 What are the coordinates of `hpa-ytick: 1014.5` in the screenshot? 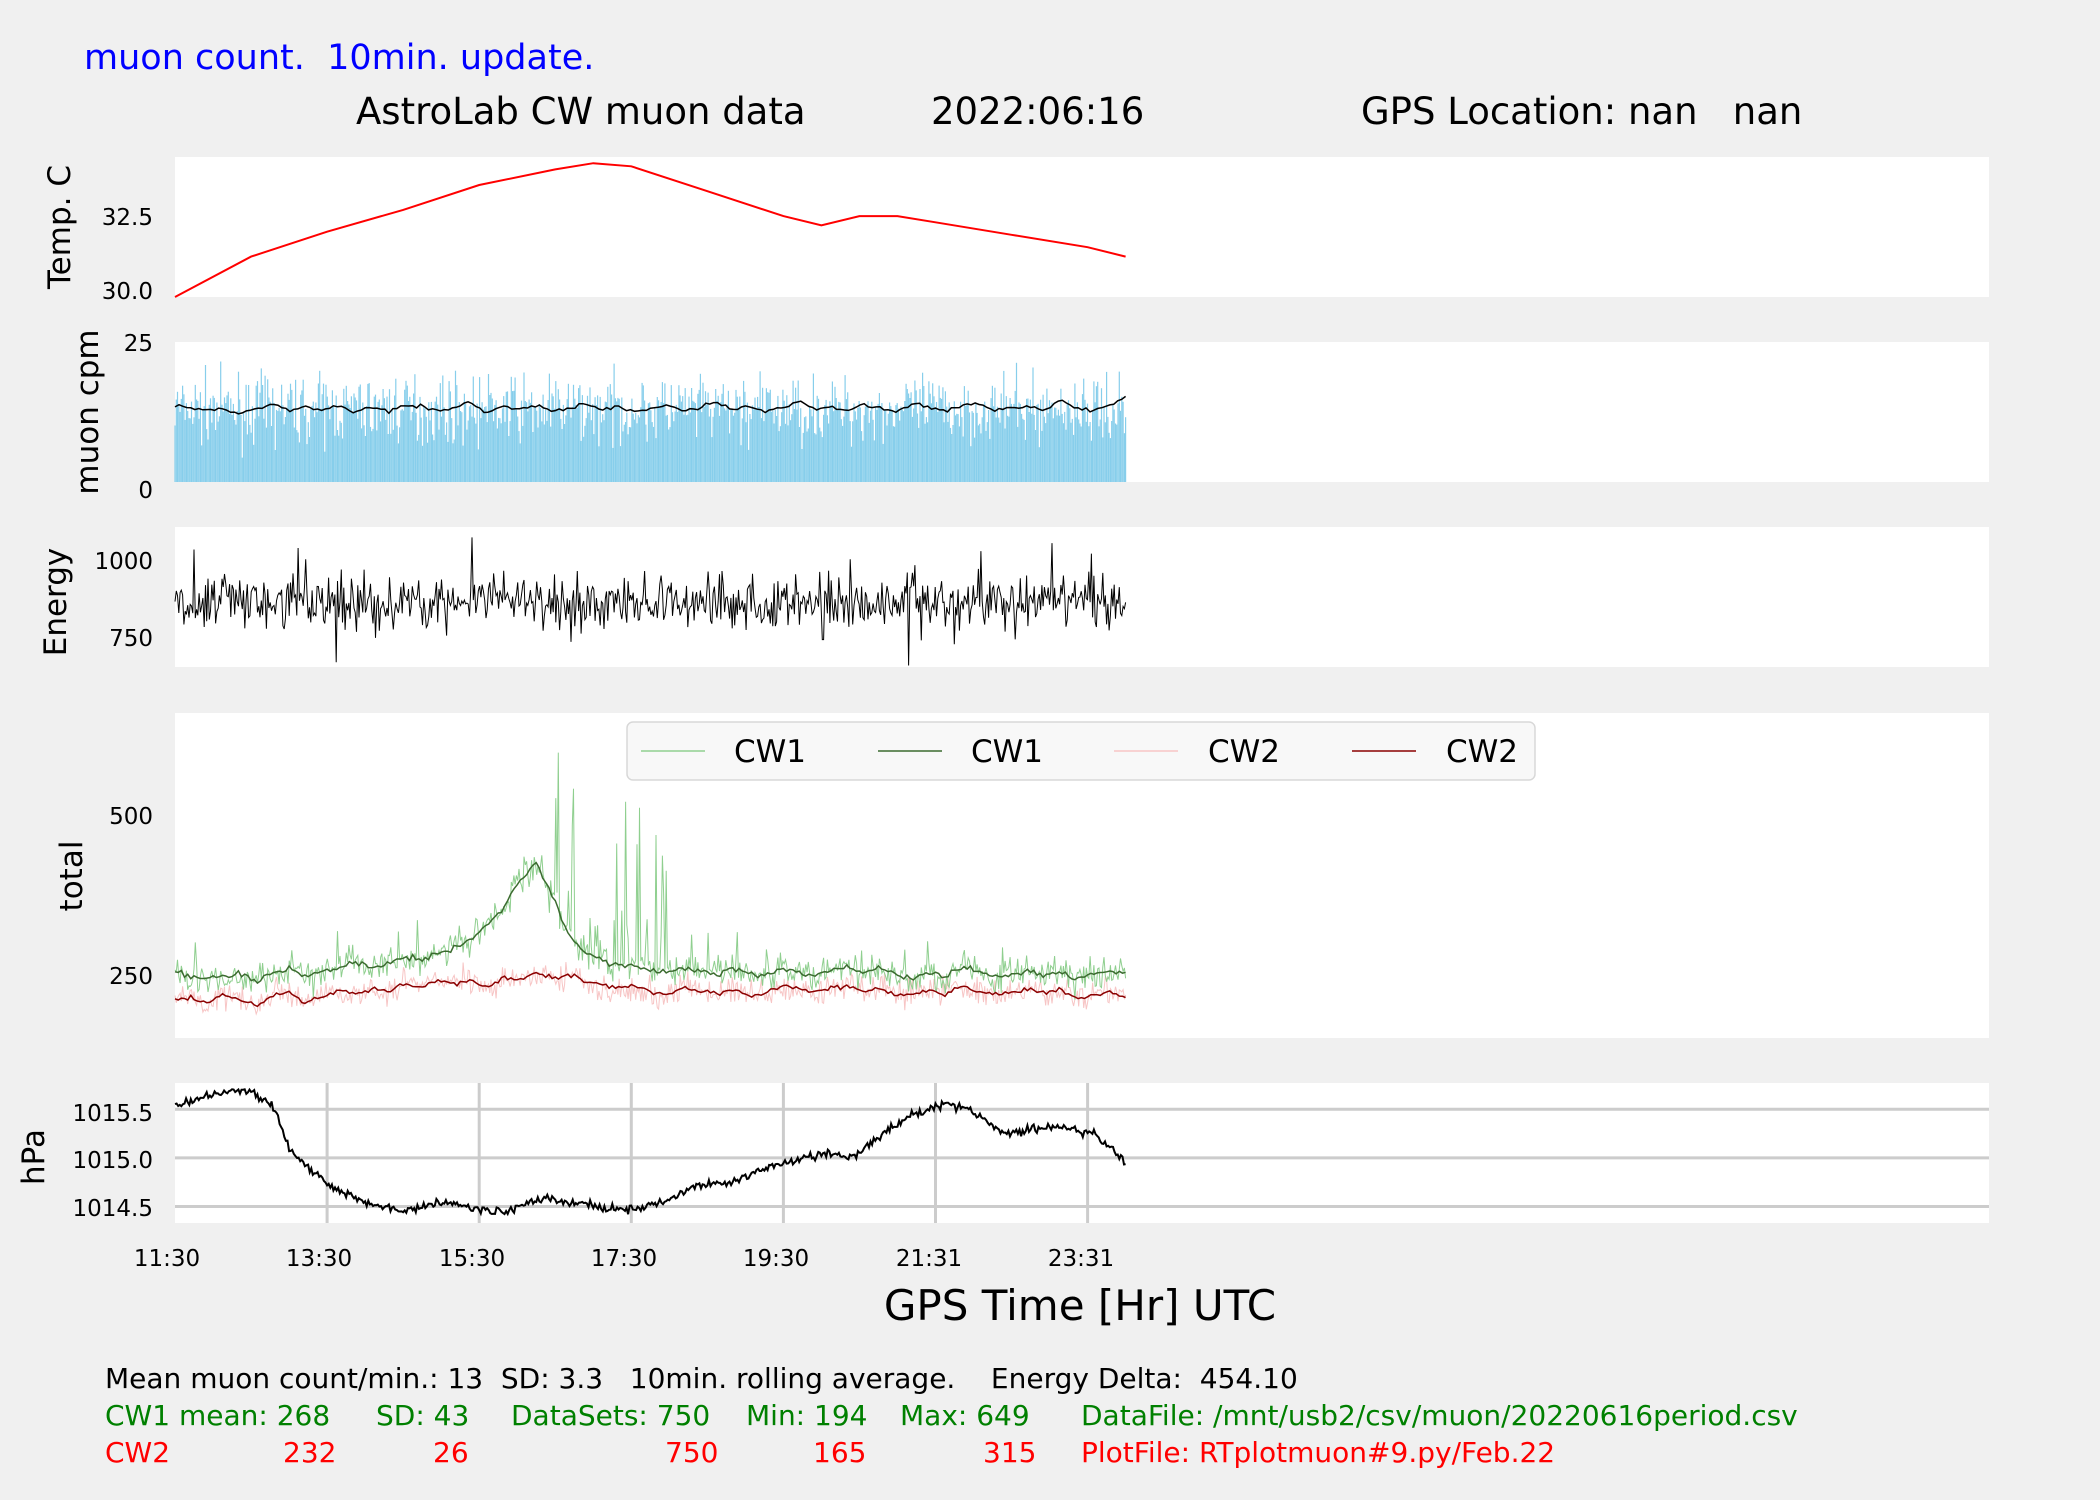 It's located at (113, 1209).